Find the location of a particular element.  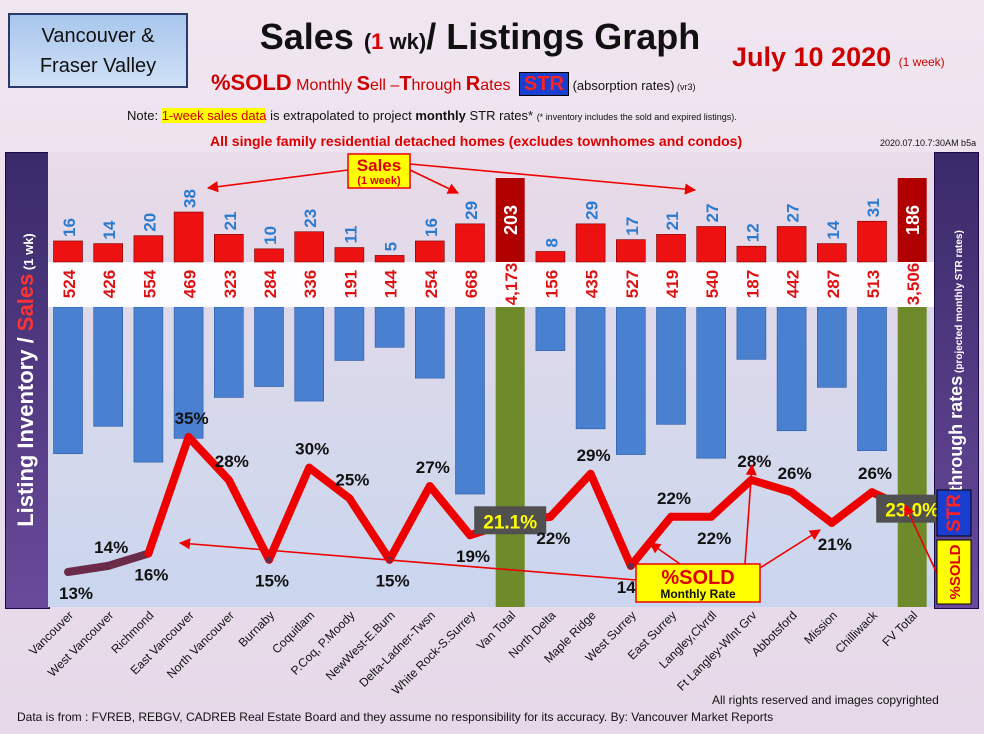

note-middle: is extrapolated to project is located at coordinates (341, 115).